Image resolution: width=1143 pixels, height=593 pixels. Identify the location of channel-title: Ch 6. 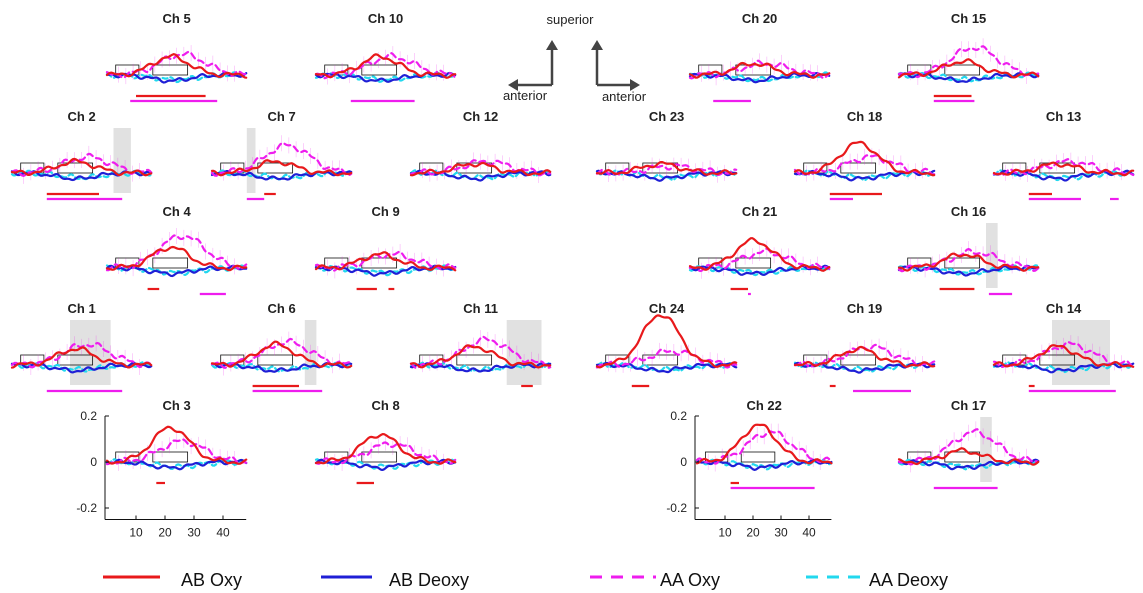
(282, 308).